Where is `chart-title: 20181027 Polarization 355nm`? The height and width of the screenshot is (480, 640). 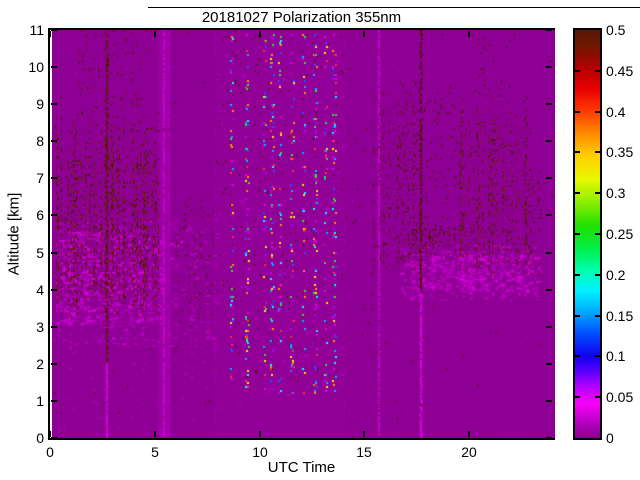
chart-title: 20181027 Polarization 355nm is located at coordinates (301, 17).